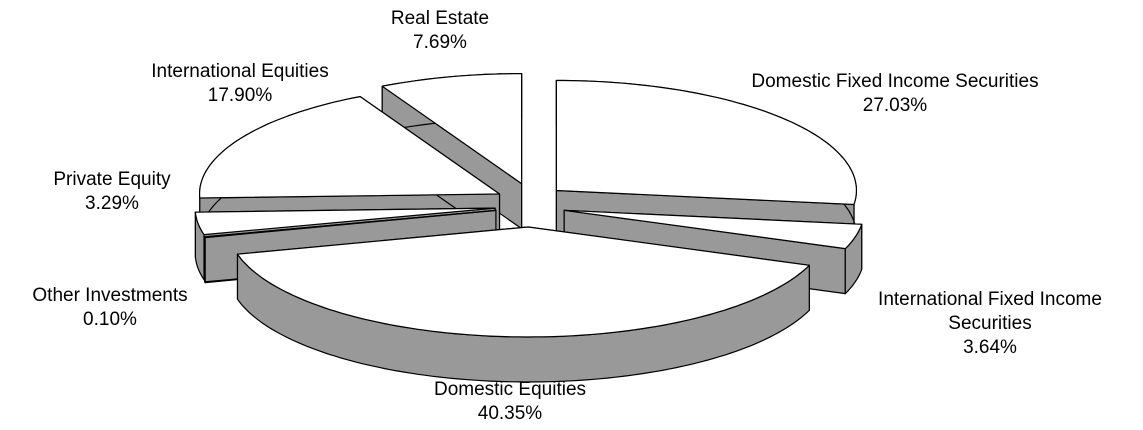  What do you see at coordinates (240, 95) in the screenshot?
I see `slice-value: 17.90%` at bounding box center [240, 95].